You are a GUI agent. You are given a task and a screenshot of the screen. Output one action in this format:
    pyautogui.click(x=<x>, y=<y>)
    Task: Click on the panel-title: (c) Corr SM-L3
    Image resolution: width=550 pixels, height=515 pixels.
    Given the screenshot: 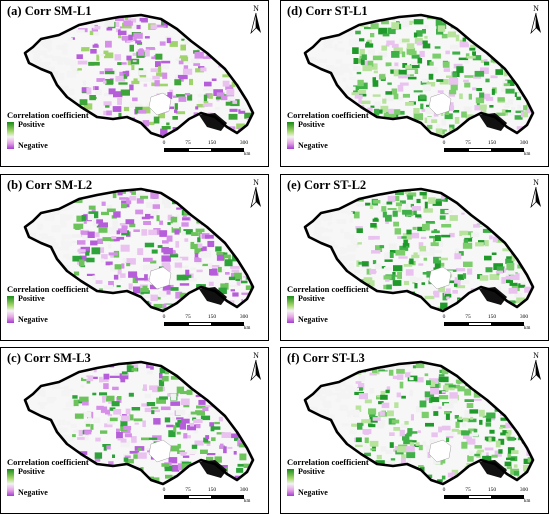 What is the action you would take?
    pyautogui.click(x=49, y=358)
    